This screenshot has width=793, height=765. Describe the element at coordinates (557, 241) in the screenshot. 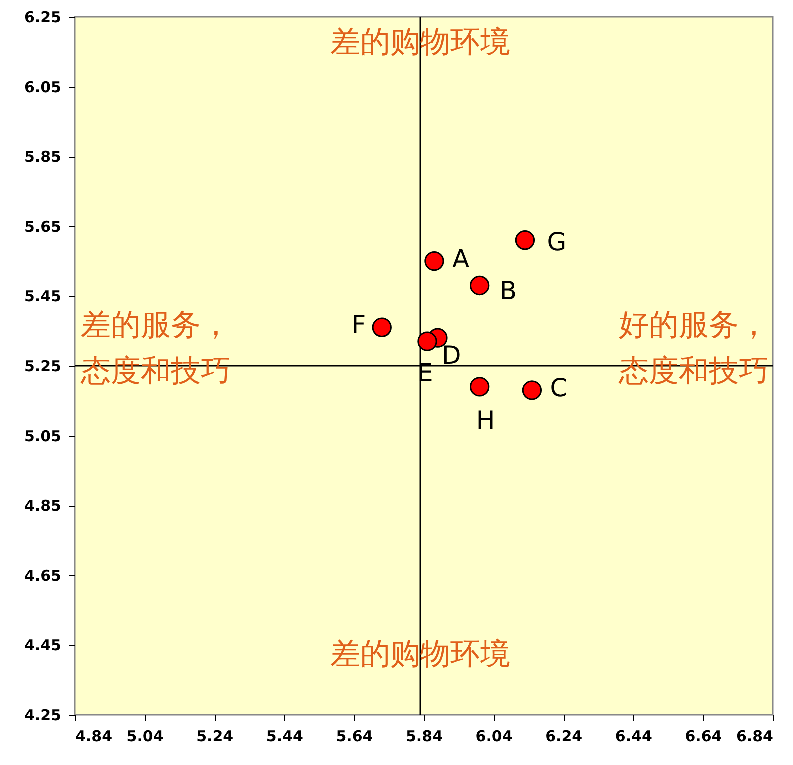

I see `annotation: G` at that location.